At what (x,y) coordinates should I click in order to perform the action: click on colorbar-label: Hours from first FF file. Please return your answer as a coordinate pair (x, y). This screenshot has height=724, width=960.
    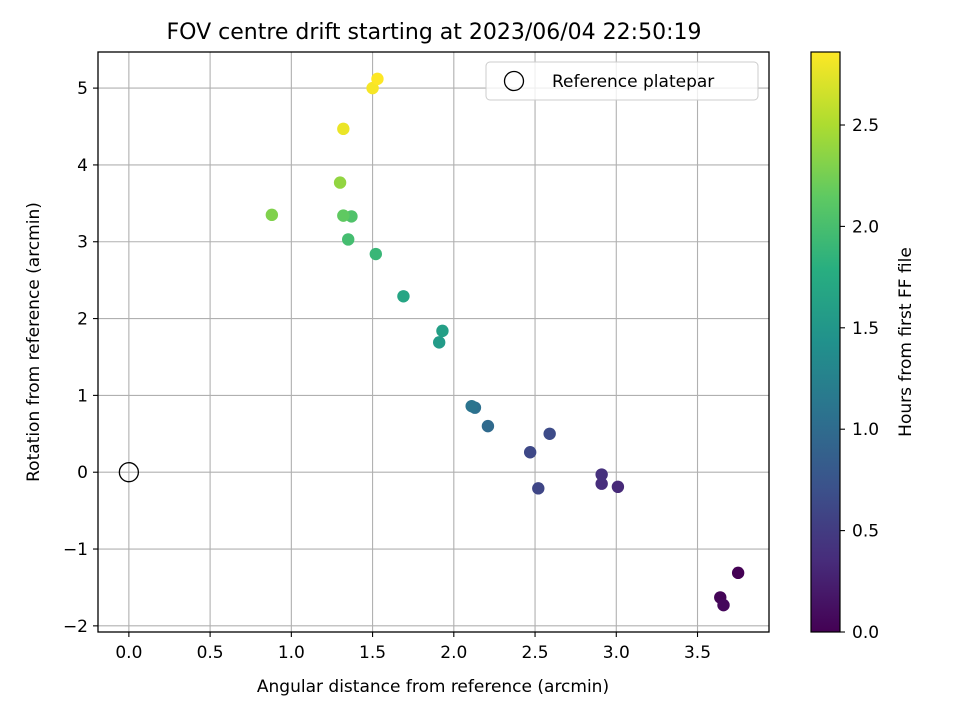
    Looking at the image, I should click on (906, 342).